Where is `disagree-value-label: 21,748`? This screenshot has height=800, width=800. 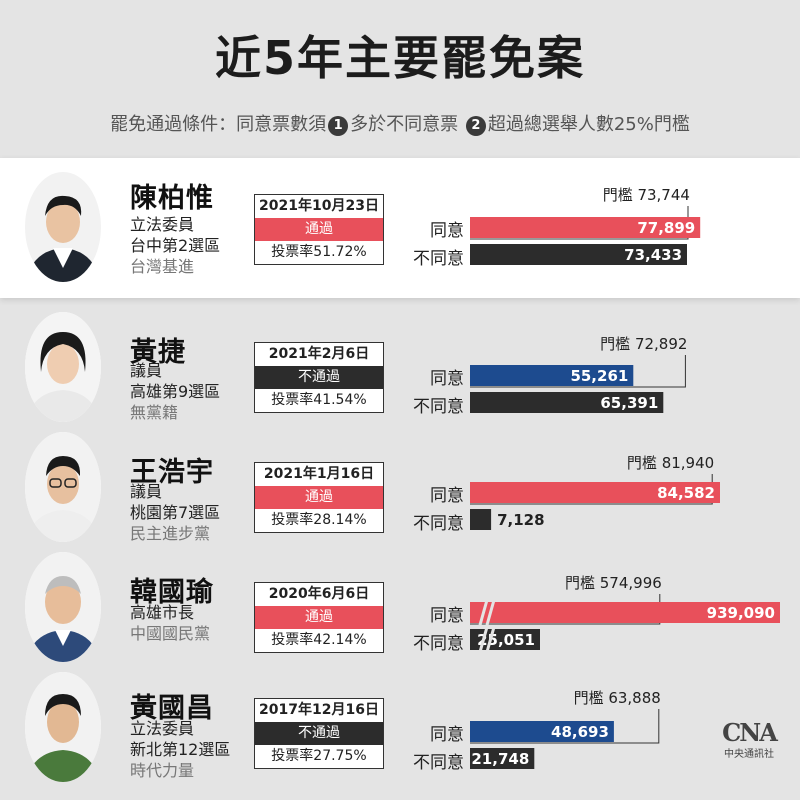
disagree-value-label: 21,748 is located at coordinates (500, 759).